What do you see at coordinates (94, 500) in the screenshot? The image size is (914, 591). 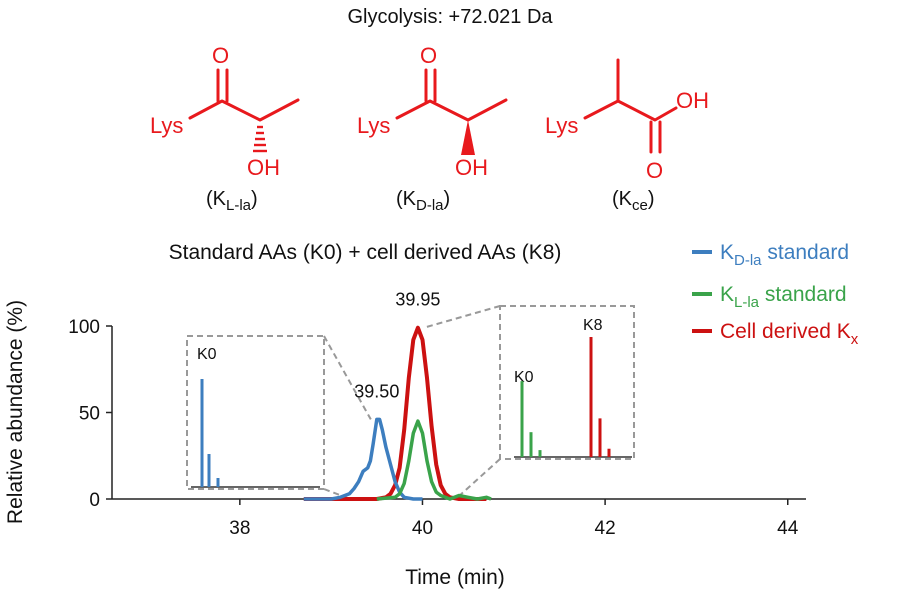 I see `y-tick-label: 0` at bounding box center [94, 500].